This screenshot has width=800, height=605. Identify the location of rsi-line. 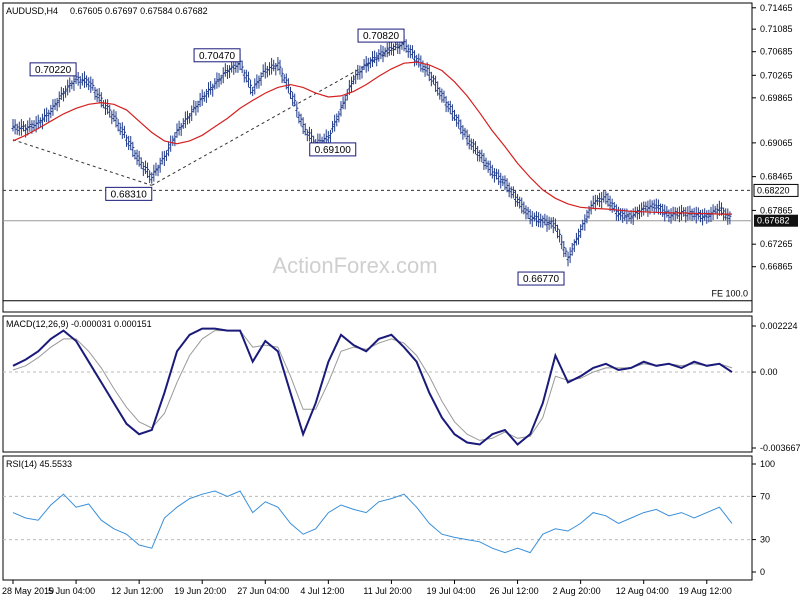
(372, 522).